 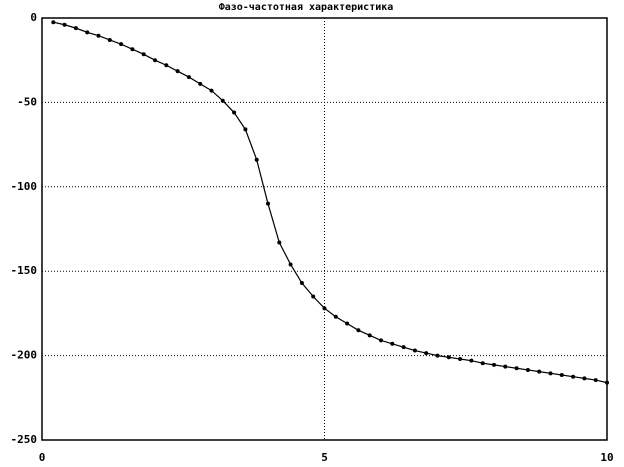 What do you see at coordinates (24, 439) in the screenshot?
I see `y-tick-label: -250` at bounding box center [24, 439].